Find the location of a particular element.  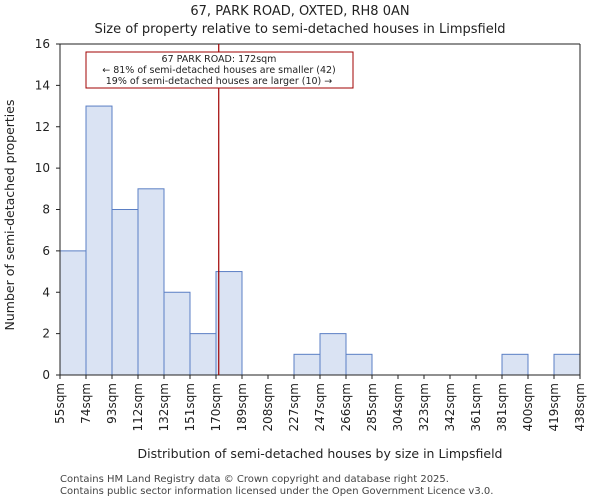

chart-title: 67, PARK ROAD, OXTED, RH8 0AN is located at coordinates (299, 11).